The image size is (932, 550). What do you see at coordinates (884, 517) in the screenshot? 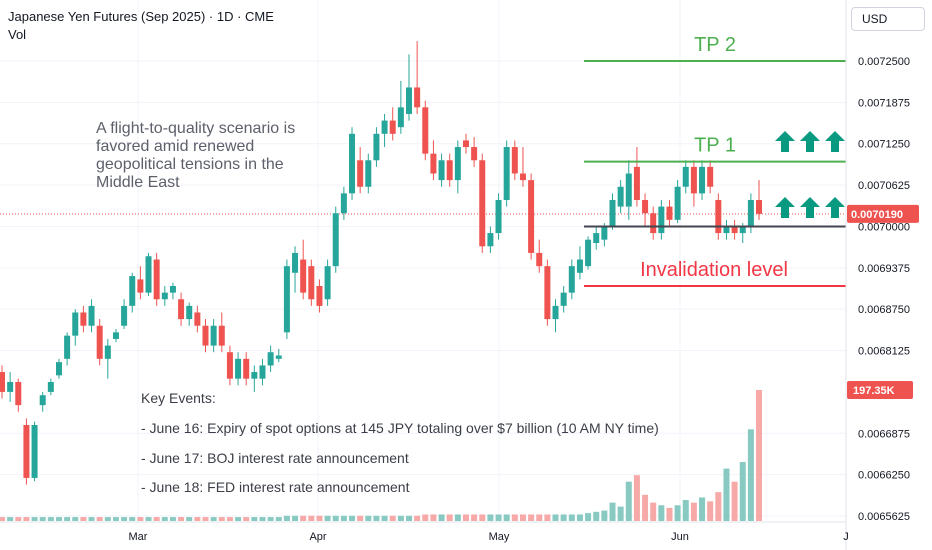
I see `y-tick-label: 0.0065625` at bounding box center [884, 517].